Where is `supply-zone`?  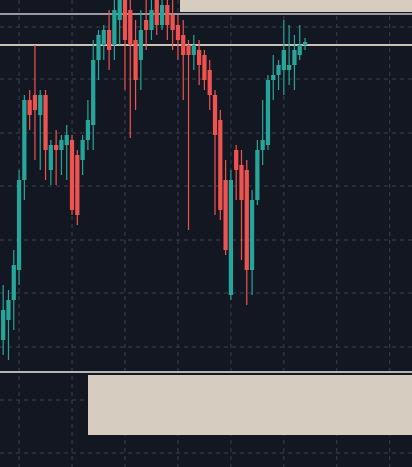
supply-zone is located at coordinates (296, 6).